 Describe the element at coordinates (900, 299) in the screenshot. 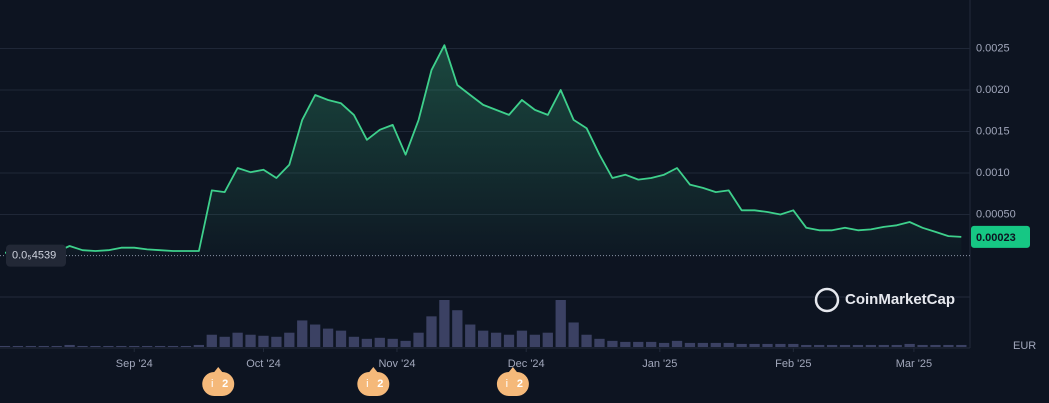

I see `watermark-text: CoinMarketCap` at that location.